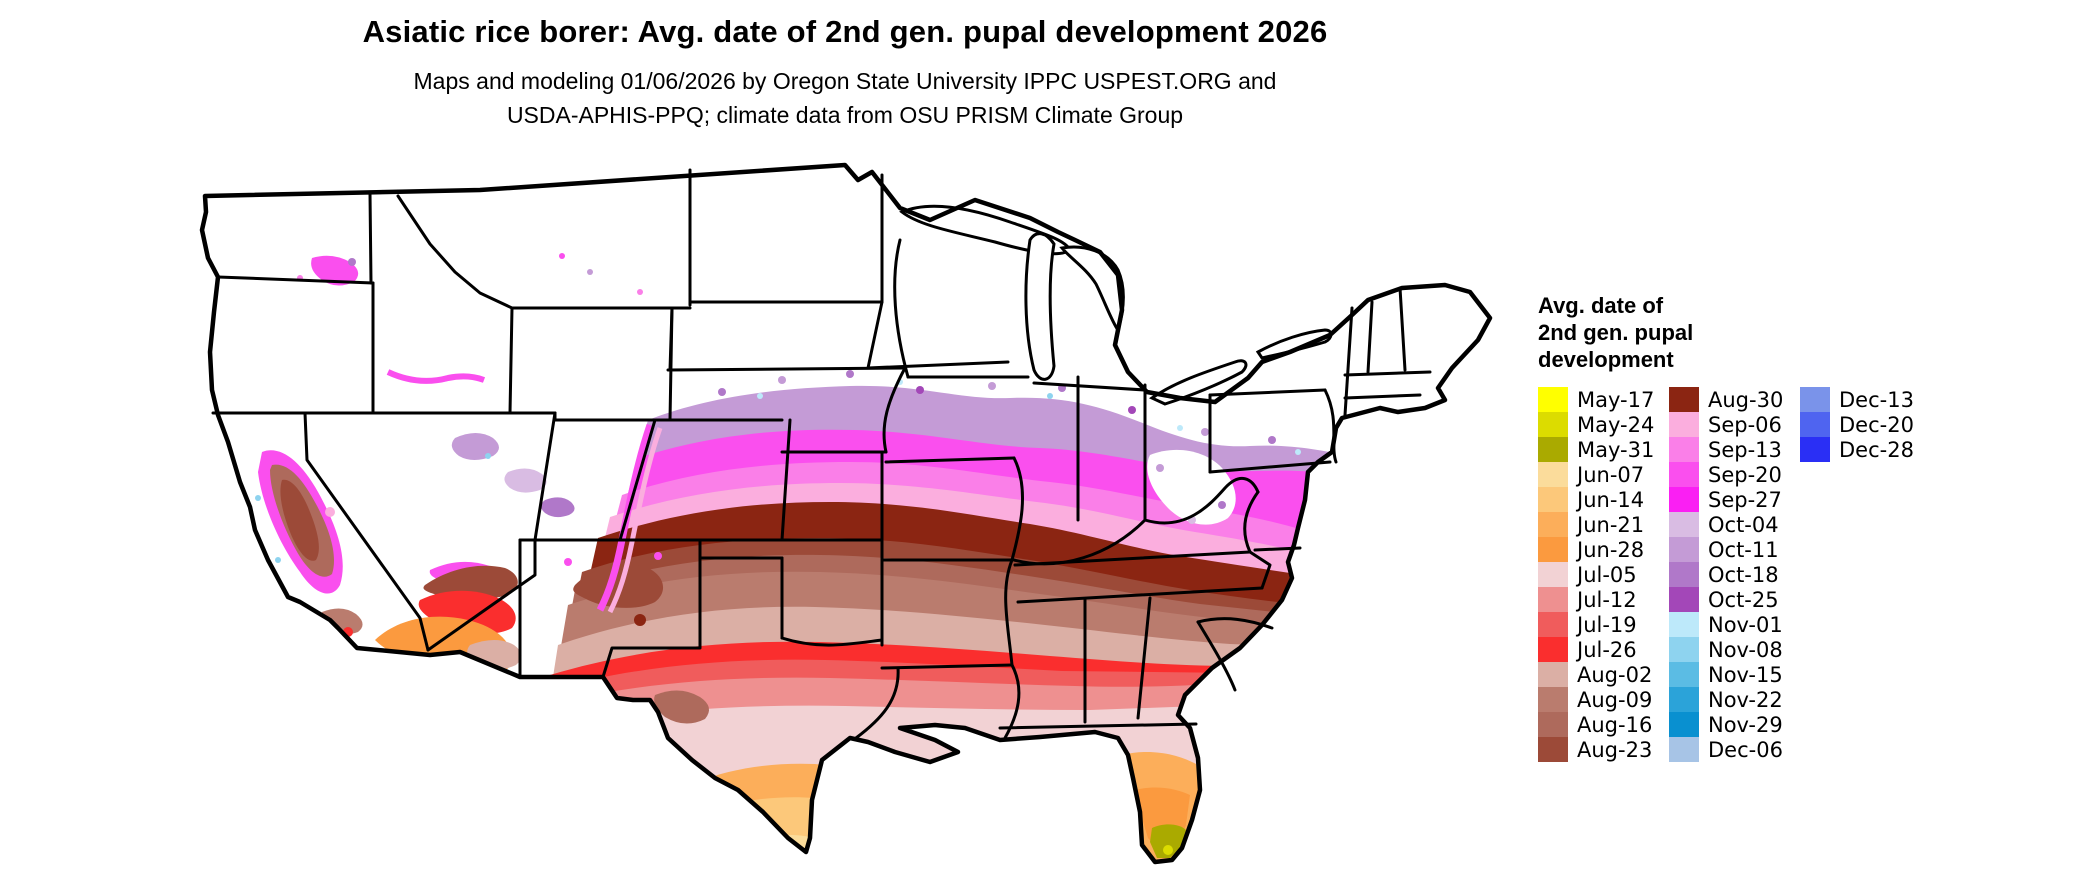 The height and width of the screenshot is (892, 2100). What do you see at coordinates (1598, 474) in the screenshot?
I see `legend-row: Jun-07` at bounding box center [1598, 474].